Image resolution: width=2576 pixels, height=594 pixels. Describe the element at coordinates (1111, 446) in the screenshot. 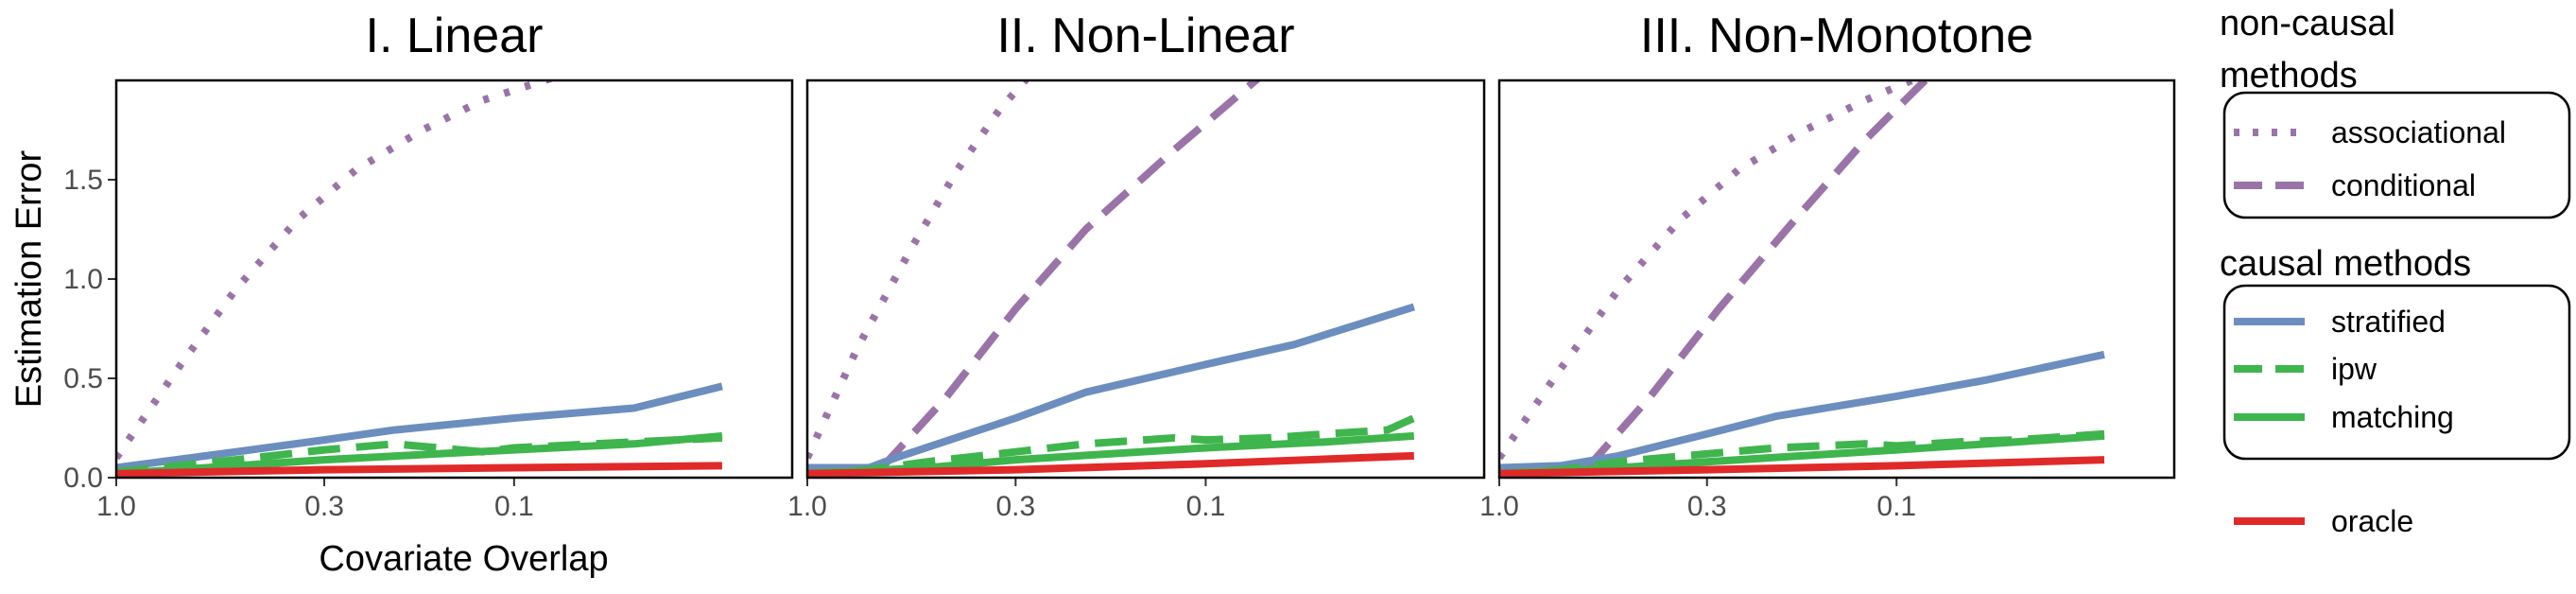

I see `series-line-ipw` at that location.